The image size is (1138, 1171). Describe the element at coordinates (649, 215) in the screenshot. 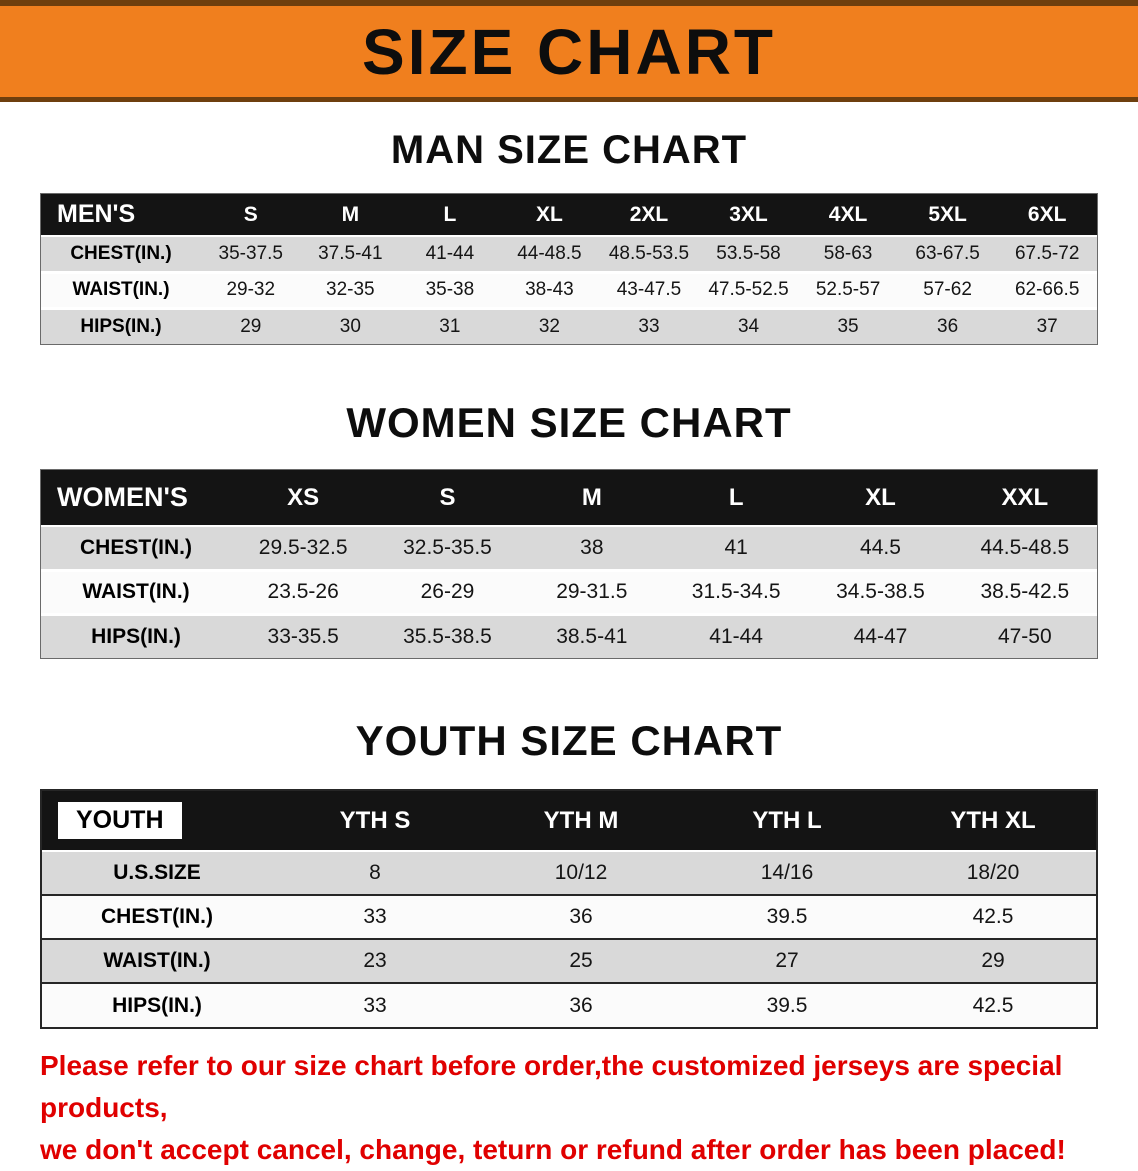

I see `men-col-header: 2XL` at that location.